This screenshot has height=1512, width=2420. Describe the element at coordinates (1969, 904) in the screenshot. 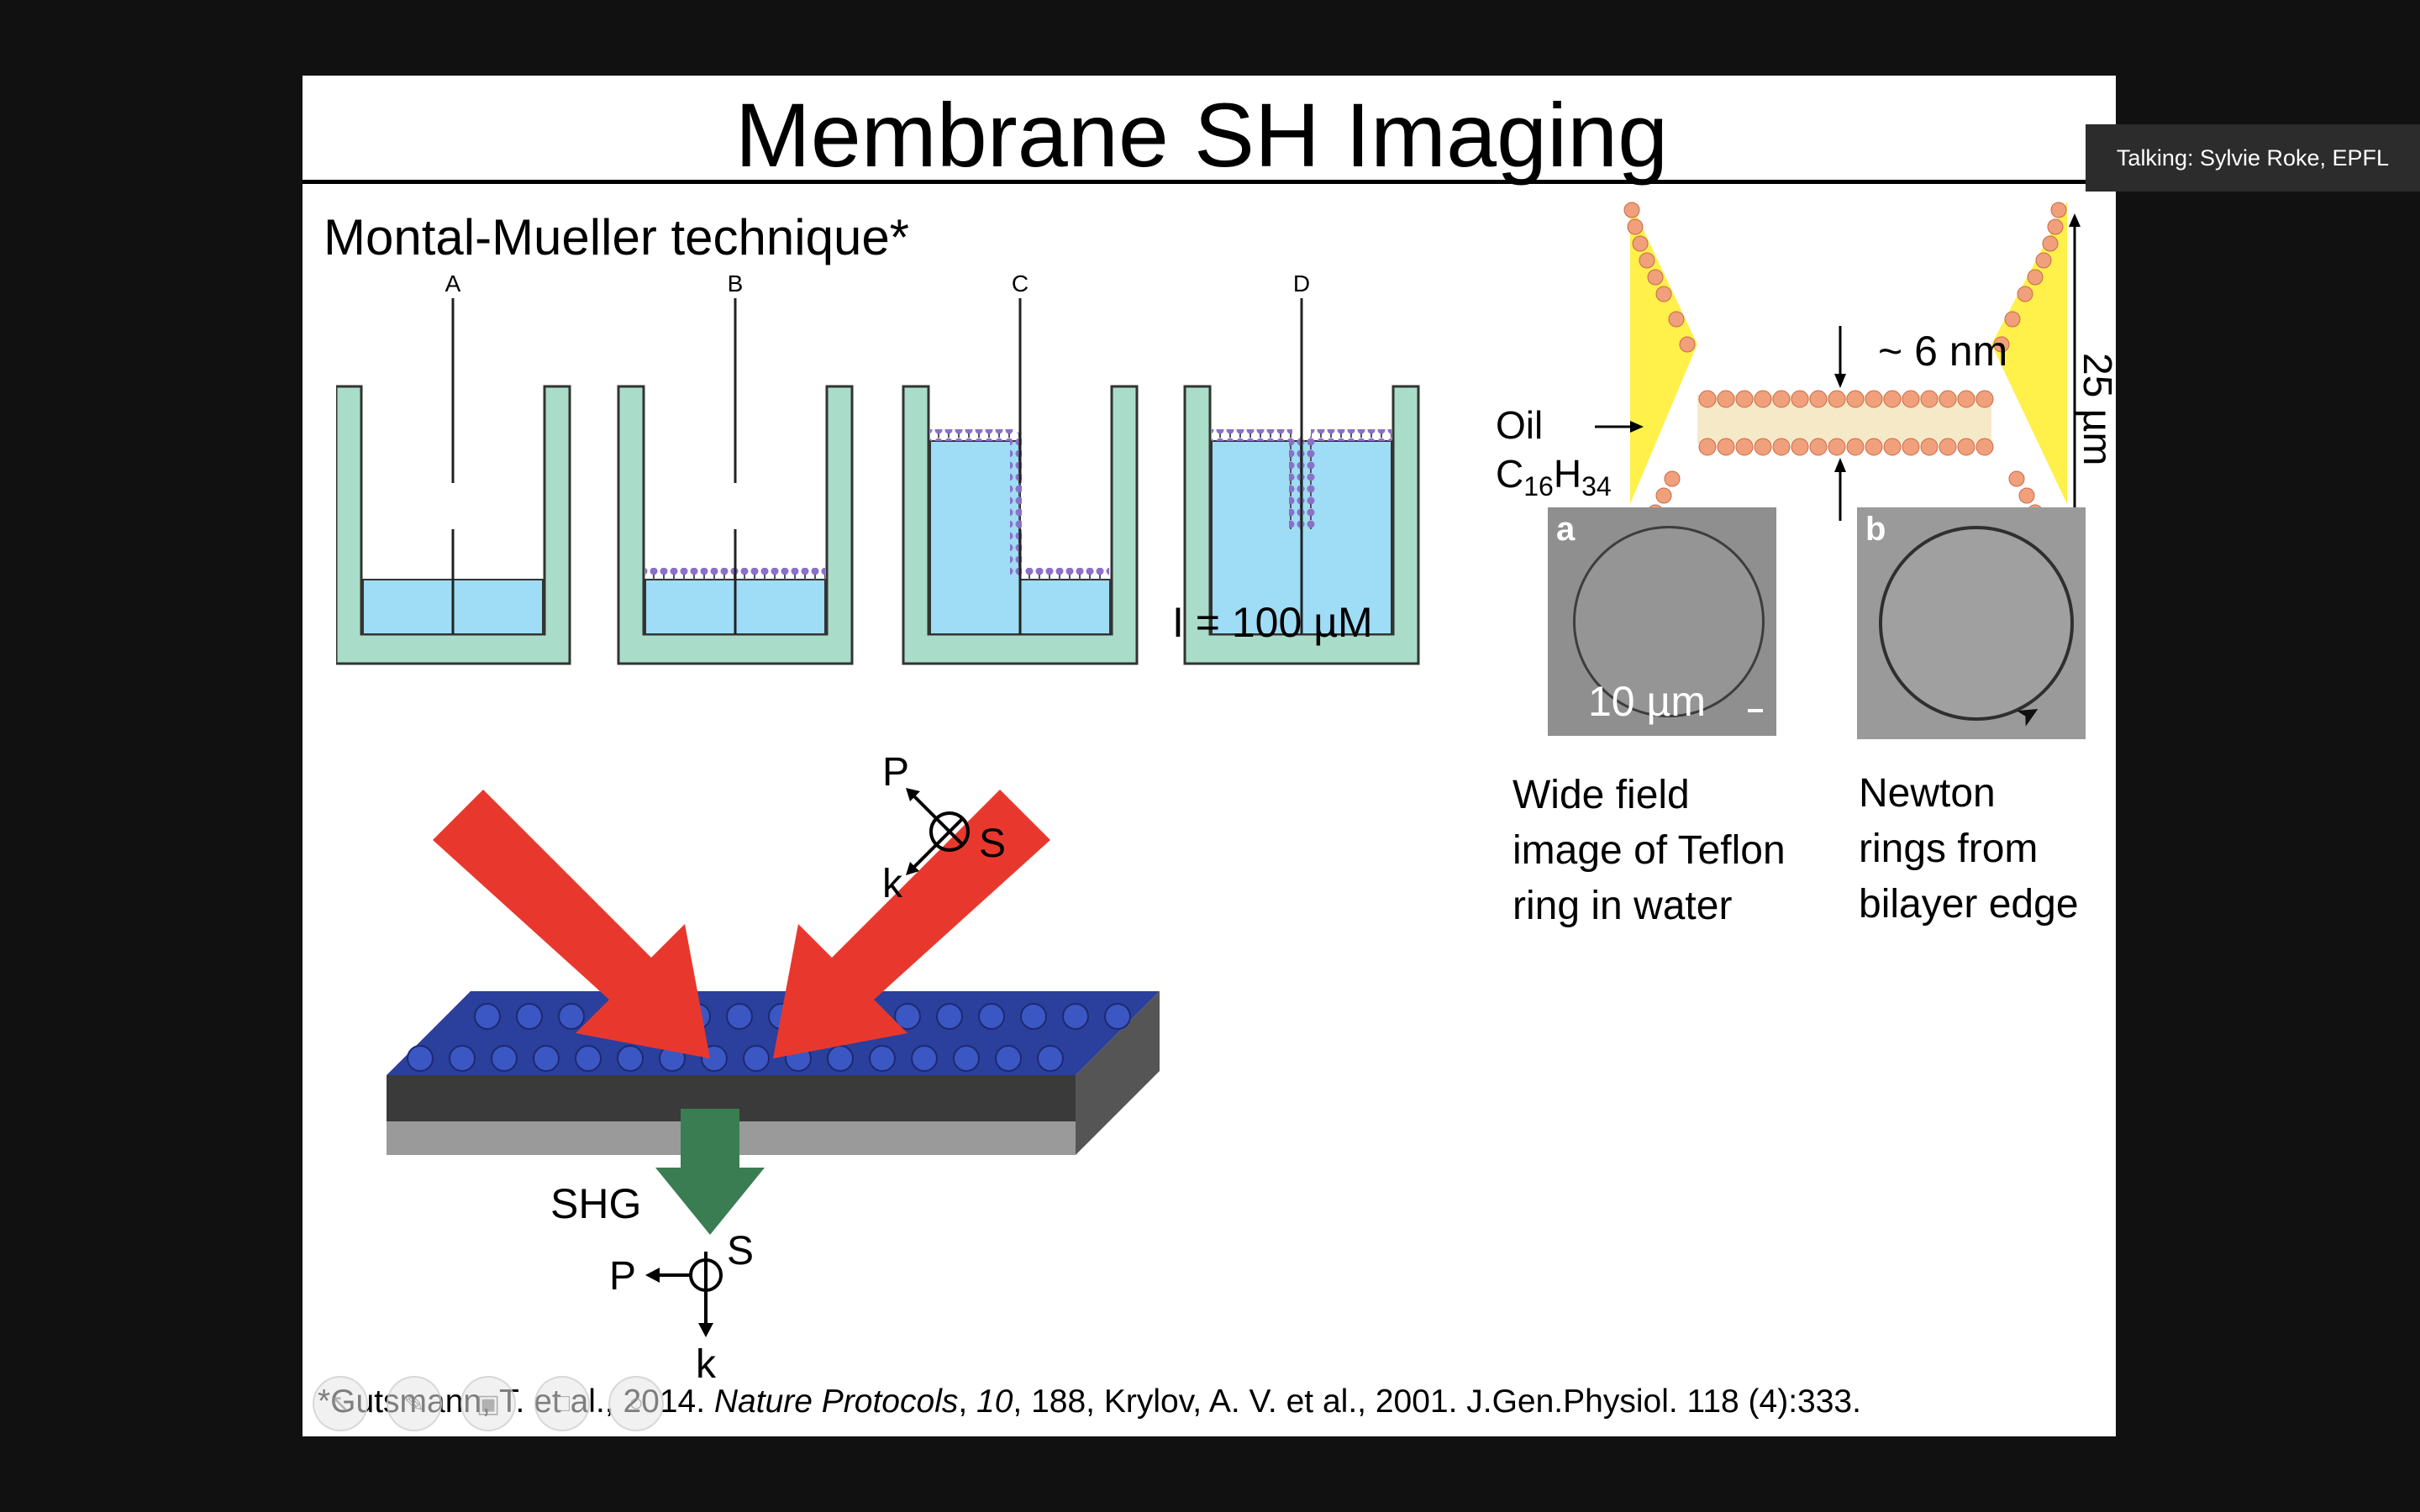

I see `caption-right-line-3: bilayer edge` at that location.